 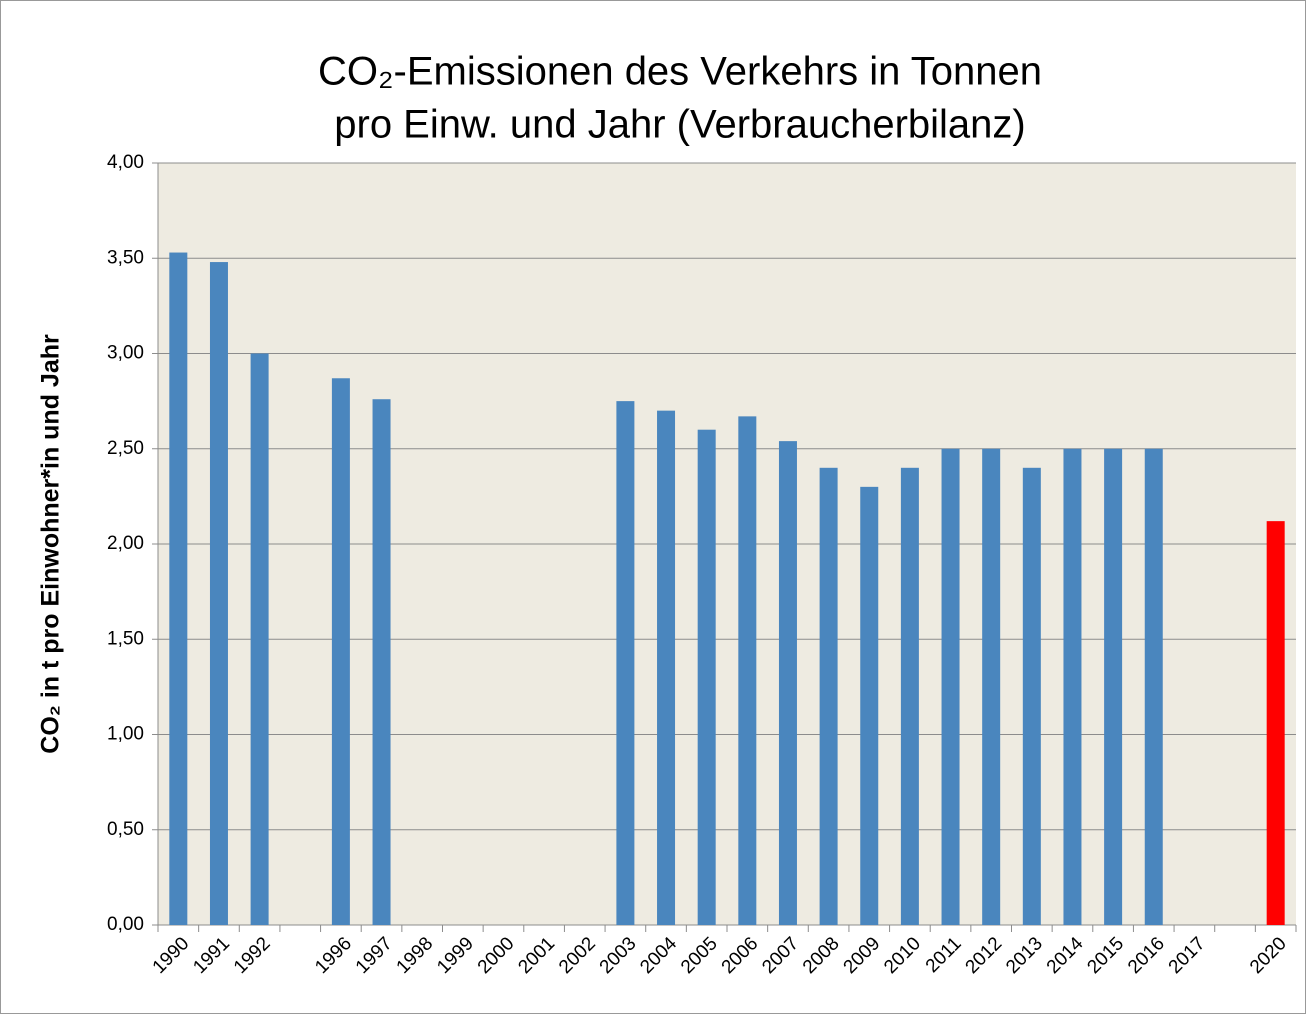 What do you see at coordinates (125, 924) in the screenshot?
I see `y-tick-label: 0,00` at bounding box center [125, 924].